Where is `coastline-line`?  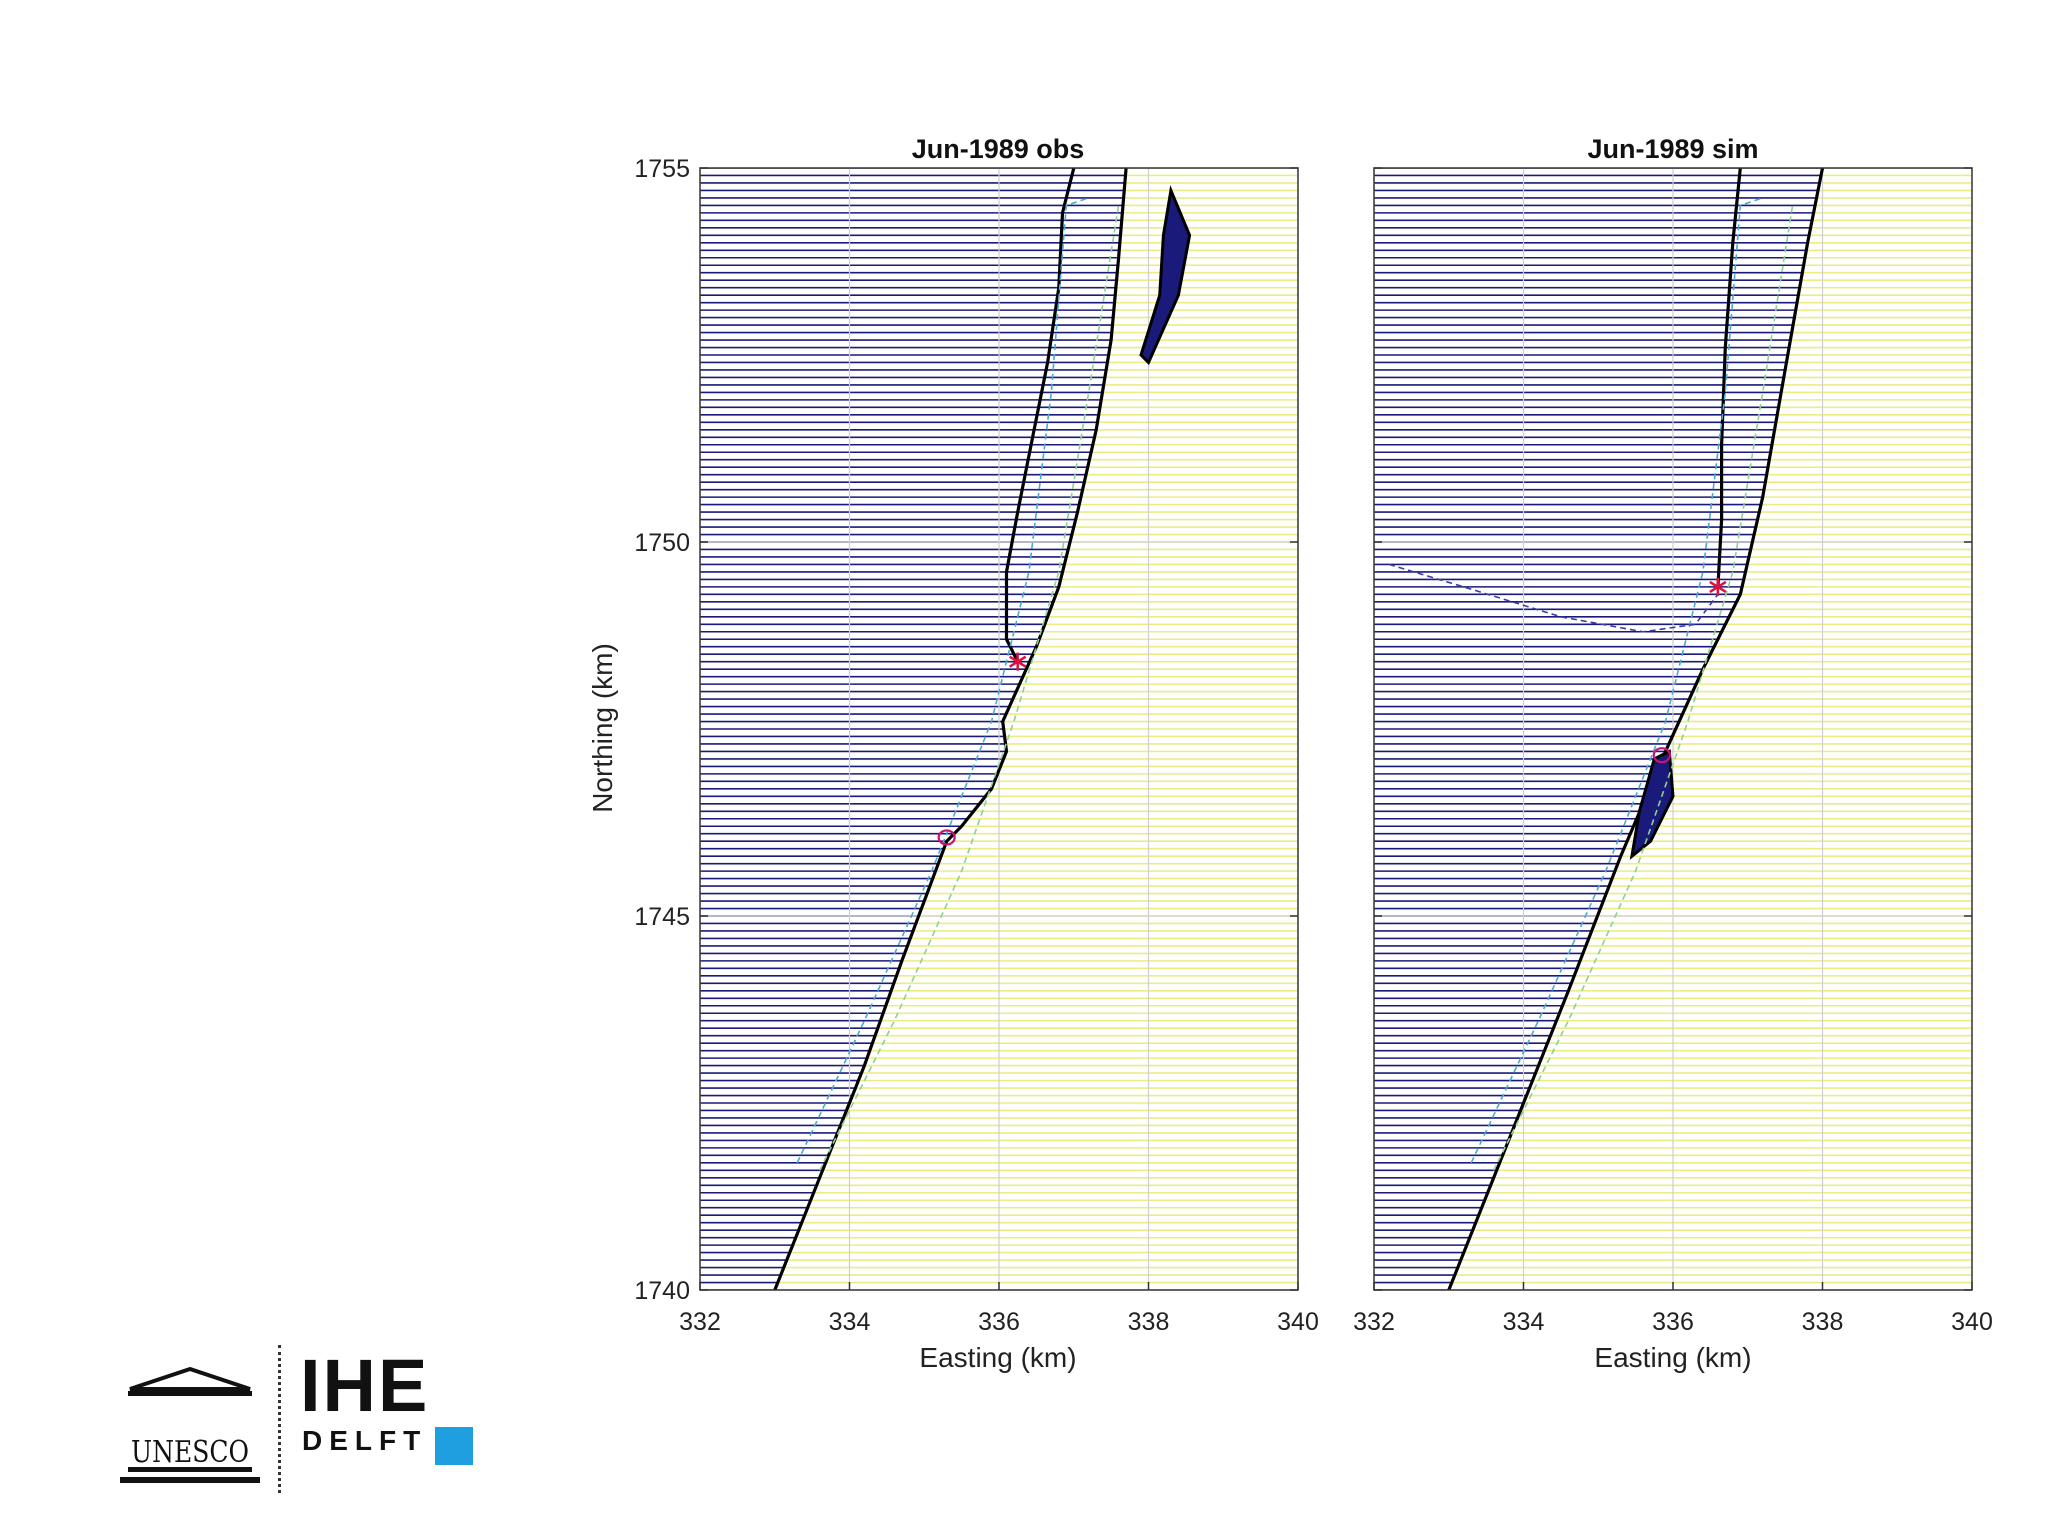 coastline-line is located at coordinates (950, 729).